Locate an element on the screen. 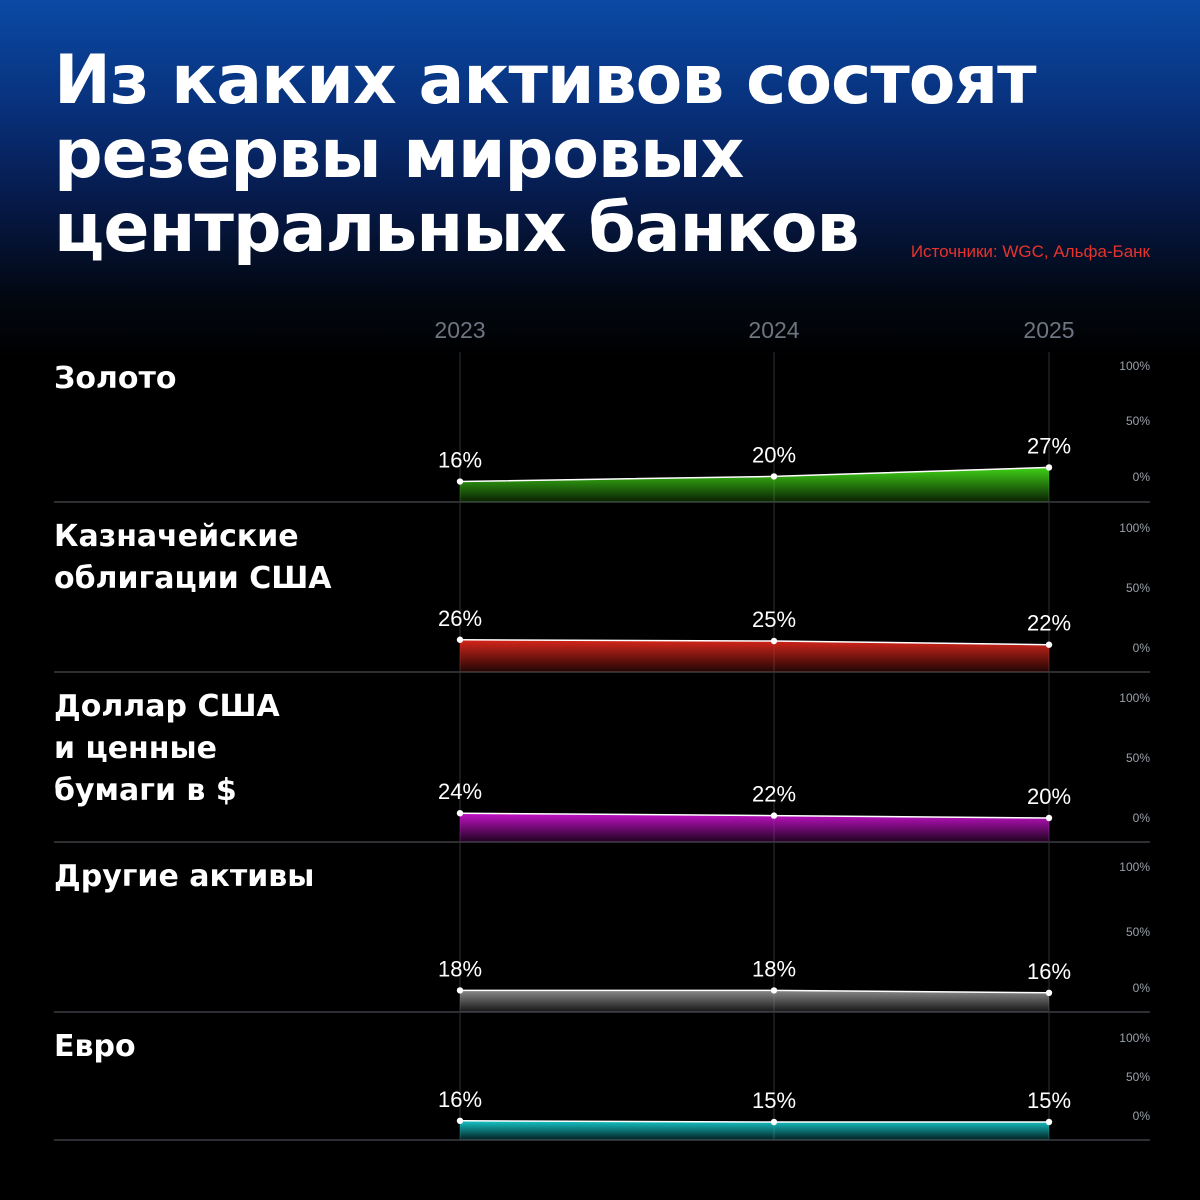 The image size is (1200, 1200). category-label-line: и ценные is located at coordinates (135, 748).